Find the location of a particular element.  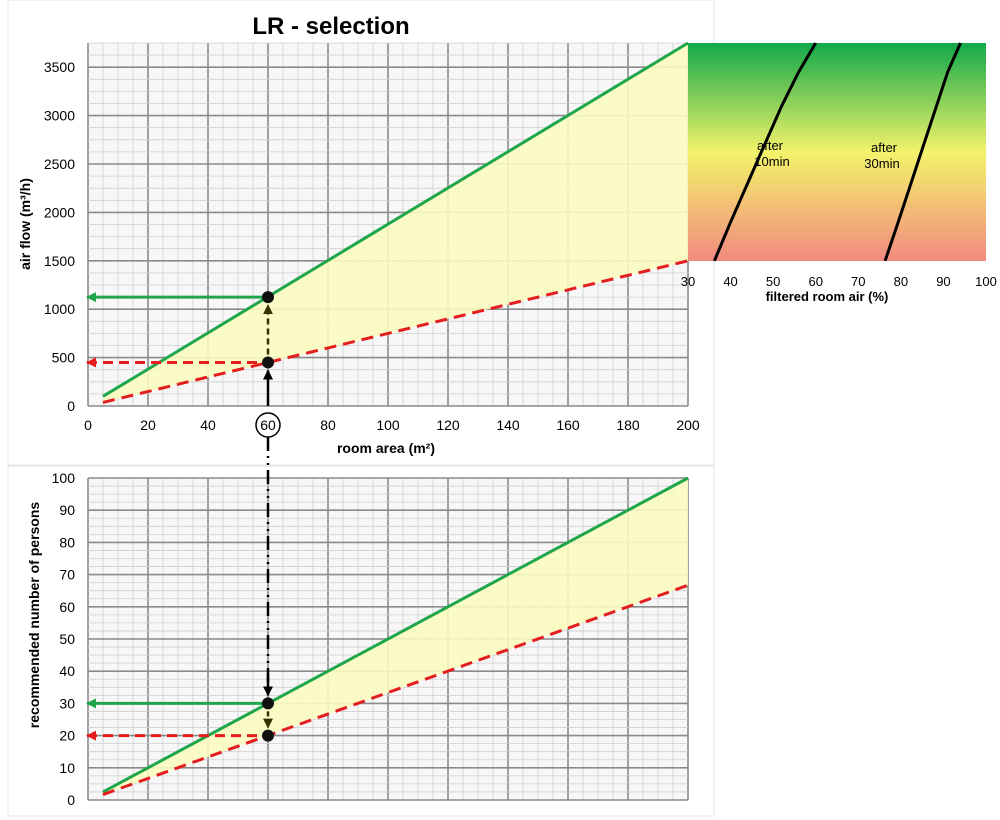

filtered-air-x-tick-label: 60 is located at coordinates (815, 281).